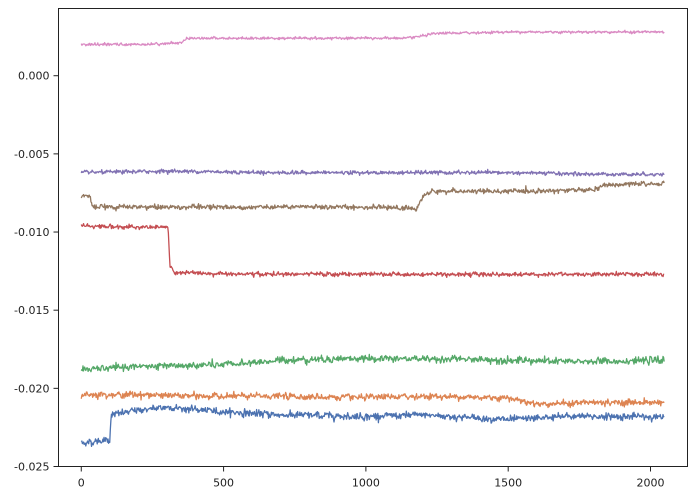  Describe the element at coordinates (36, 272) in the screenshot. I see `y-axis: 0.000 -0.005 -0.010 -0.015 -0.020 -0.025` at that location.